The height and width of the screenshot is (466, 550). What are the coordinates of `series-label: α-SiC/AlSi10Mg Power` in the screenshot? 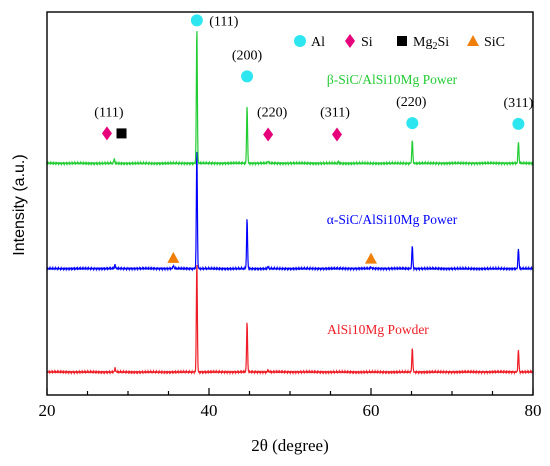 It's located at (392, 219).